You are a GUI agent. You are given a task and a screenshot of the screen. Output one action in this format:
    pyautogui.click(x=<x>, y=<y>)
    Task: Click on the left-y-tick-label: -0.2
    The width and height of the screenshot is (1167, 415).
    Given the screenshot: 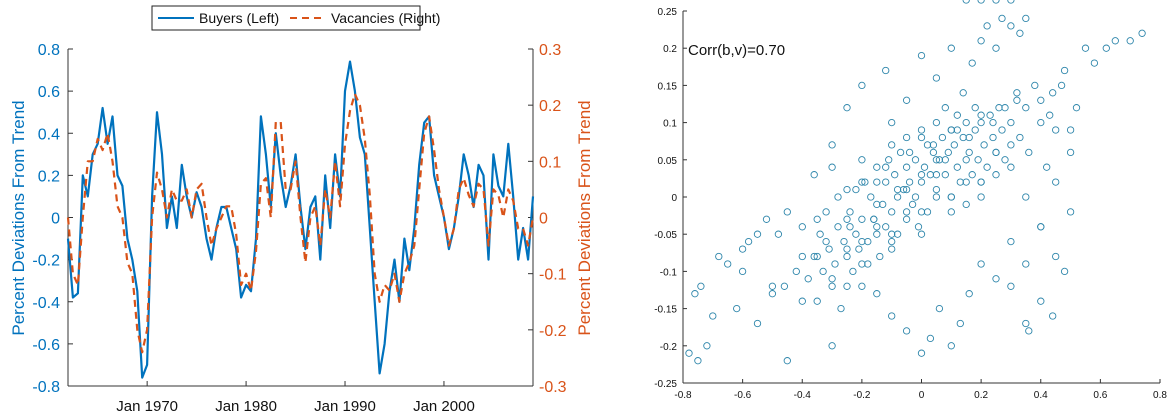 What is the action you would take?
    pyautogui.click(x=46, y=261)
    